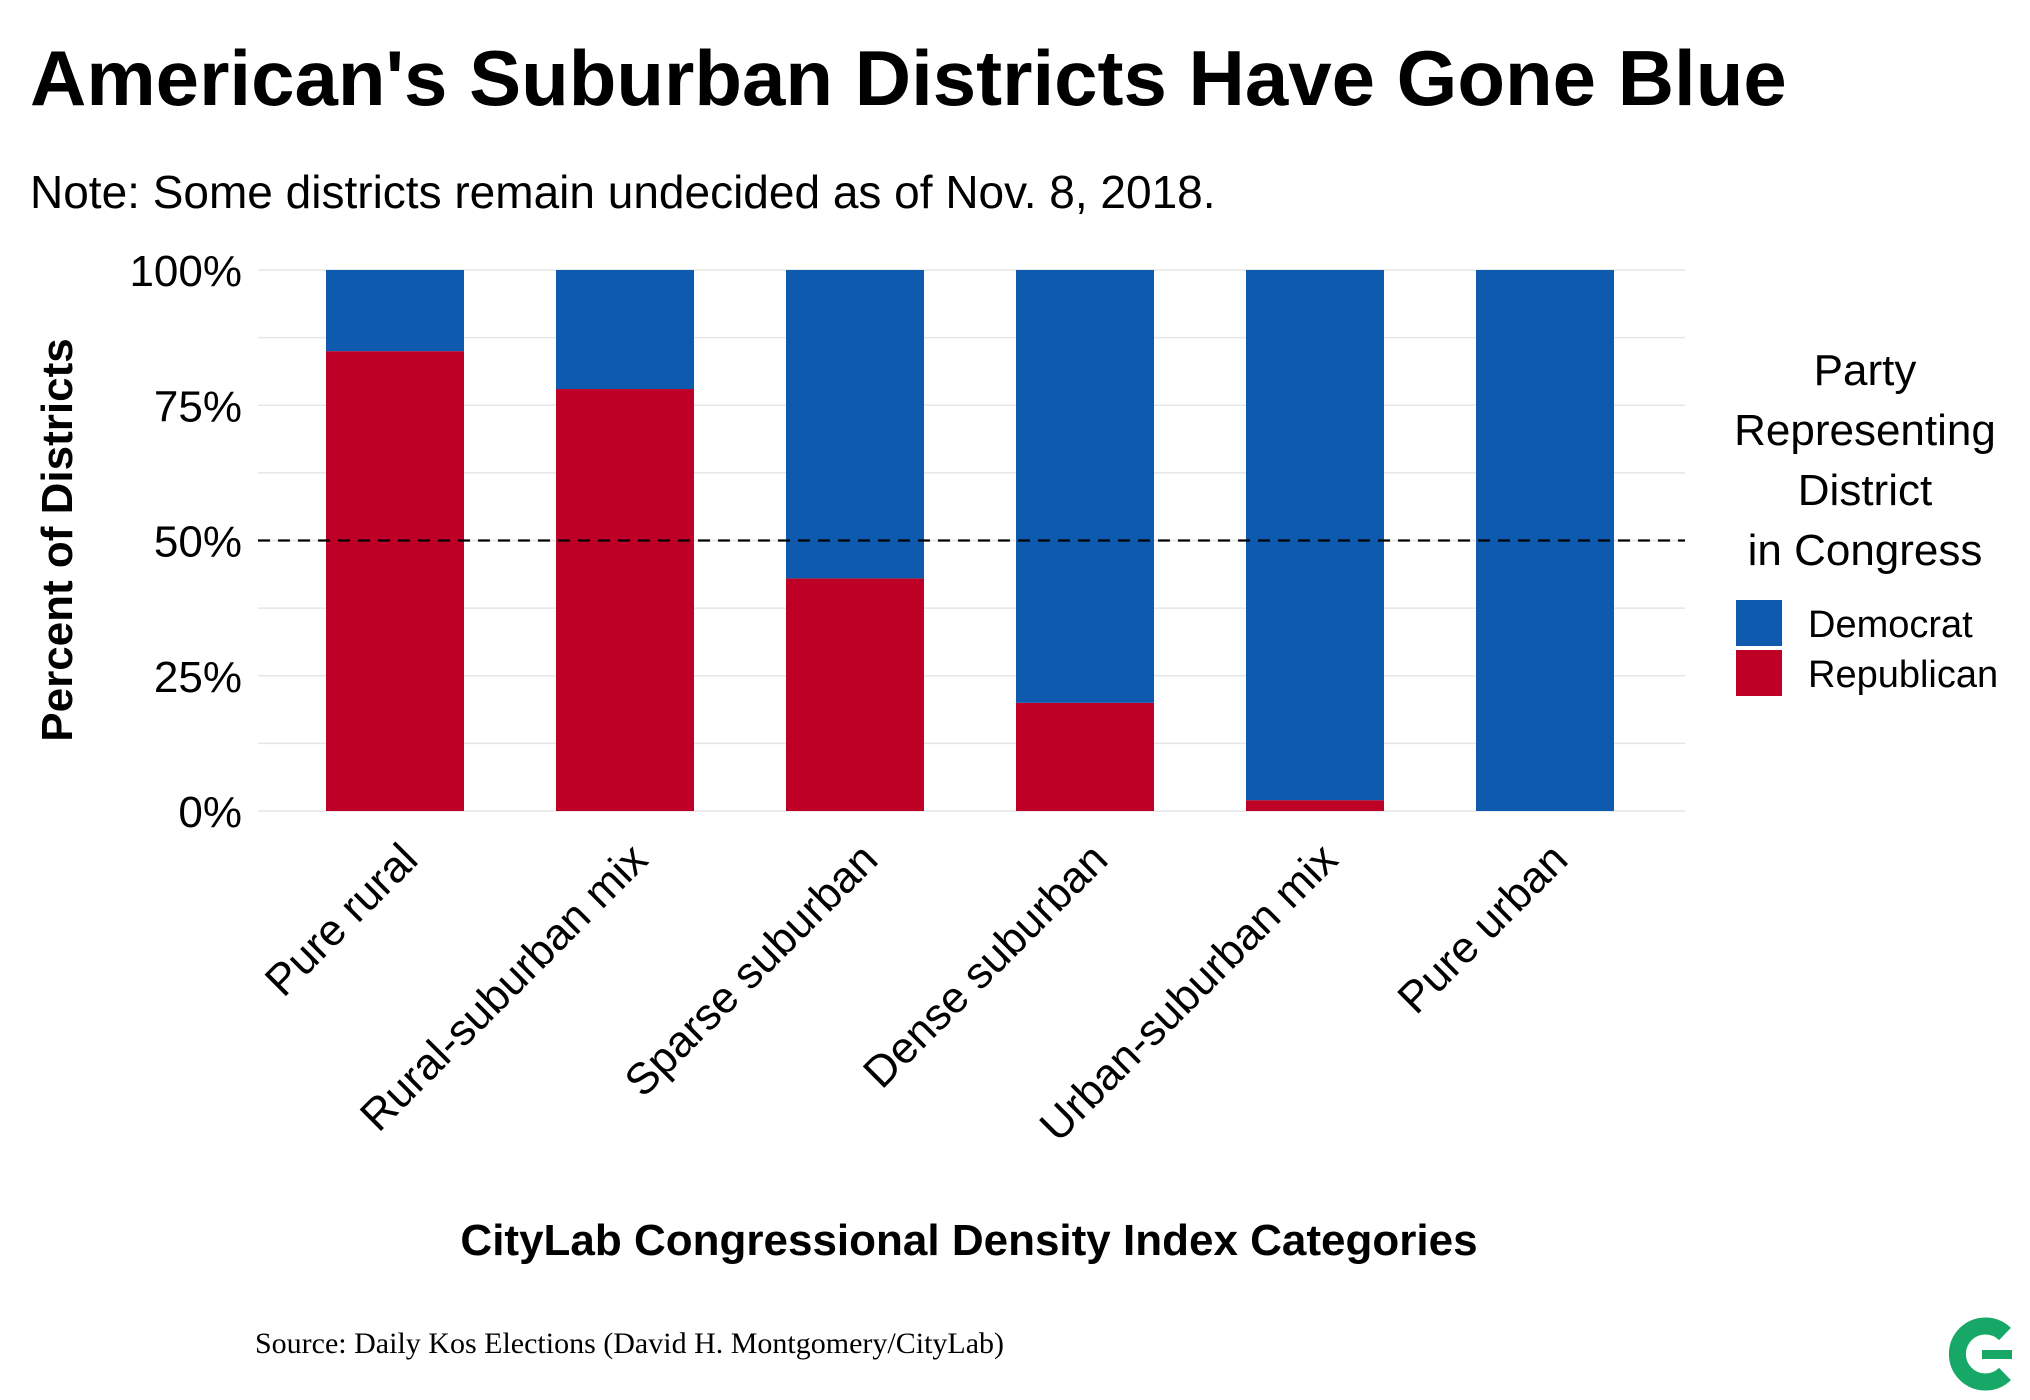  What do you see at coordinates (198, 406) in the screenshot?
I see `y-tick-label: 75%` at bounding box center [198, 406].